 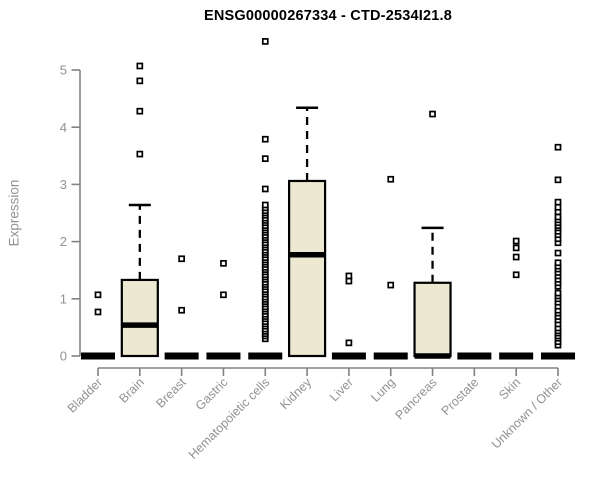 I want to click on x-tick-label: Kidney, so click(x=295, y=393).